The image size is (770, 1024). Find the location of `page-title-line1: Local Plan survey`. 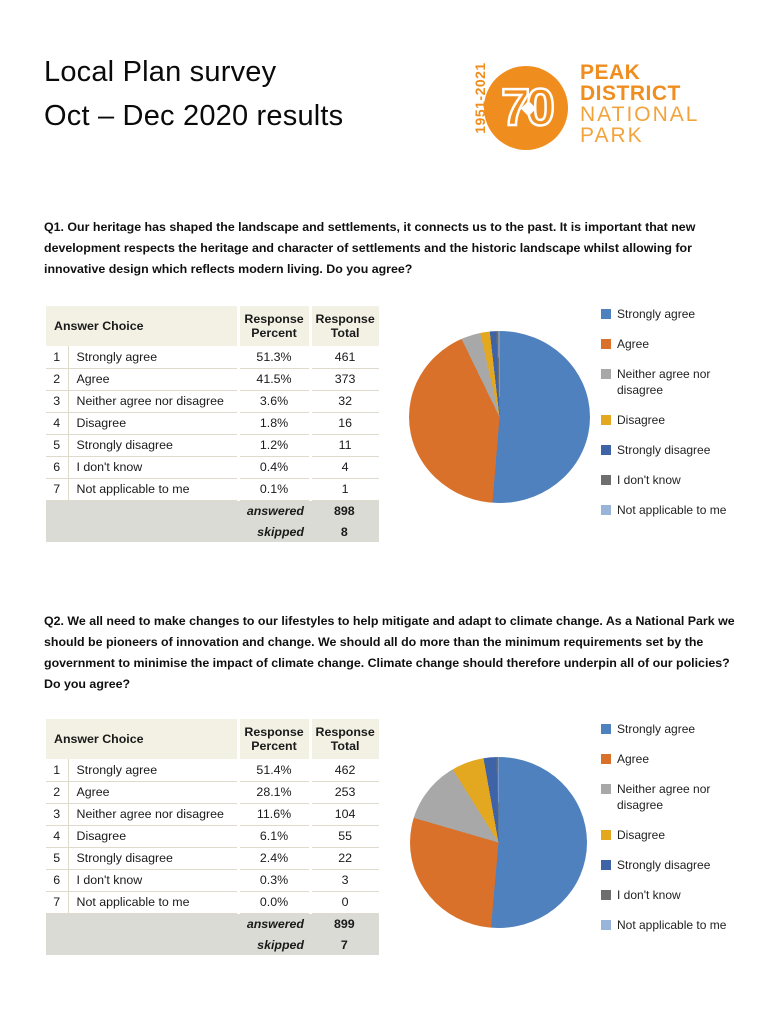

page-title-line1: Local Plan survey is located at coordinates (160, 72).